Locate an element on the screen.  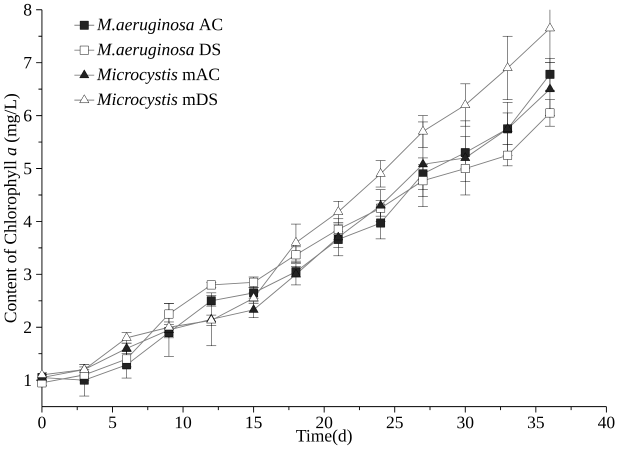
y-tick-label: 8 is located at coordinates (28, 10).